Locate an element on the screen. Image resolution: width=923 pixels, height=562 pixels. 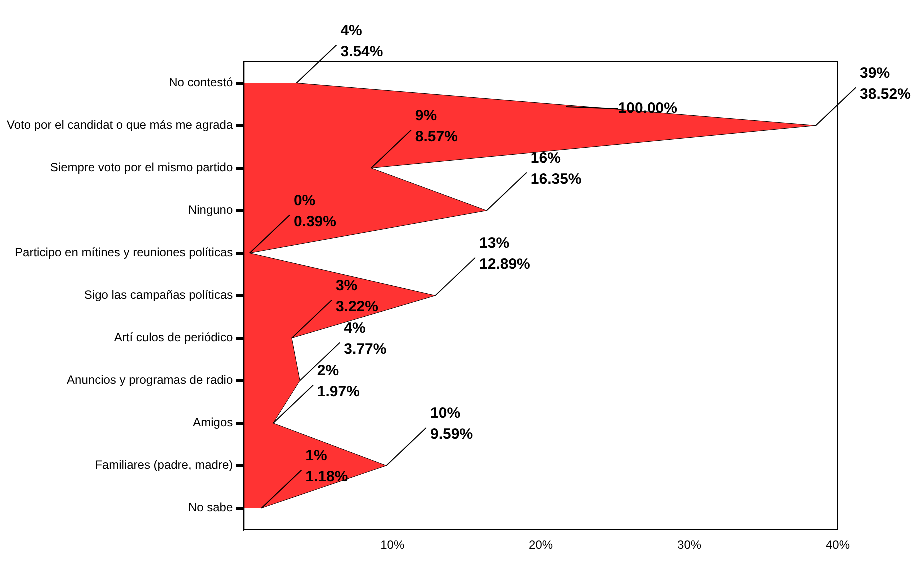
y-tick-label: Anuncios y programas de radio is located at coordinates (150, 380).